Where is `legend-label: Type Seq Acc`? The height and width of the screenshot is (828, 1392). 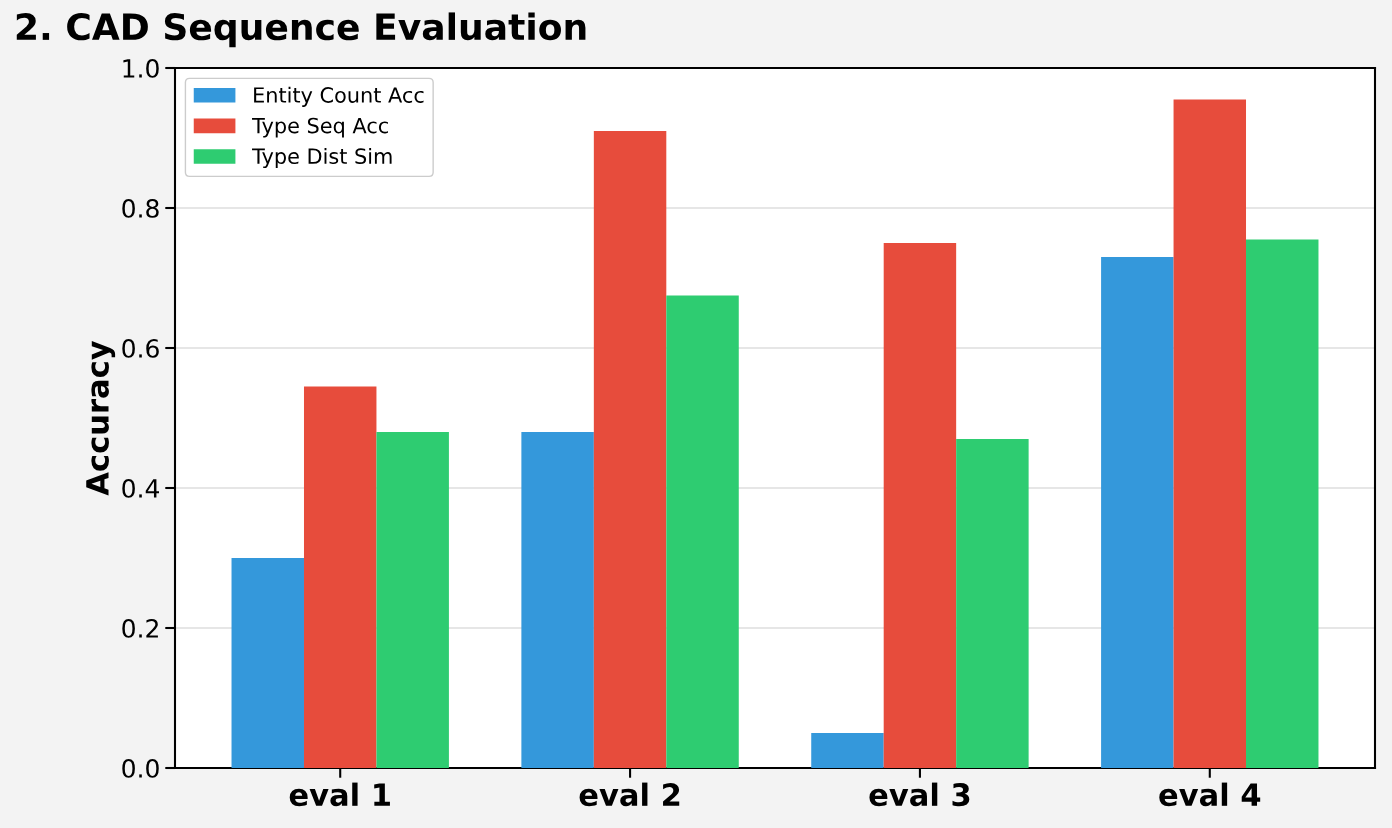 legend-label: Type Seq Acc is located at coordinates (320, 127).